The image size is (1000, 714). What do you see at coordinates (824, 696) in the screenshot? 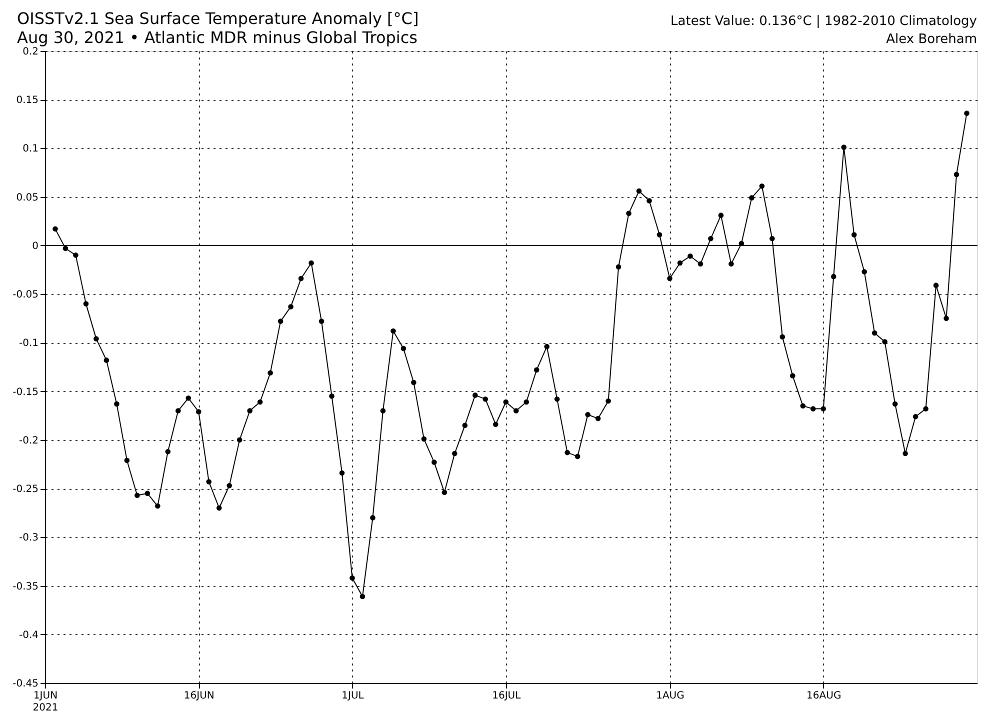
I see `x-tick-label: 16AUG` at bounding box center [824, 696].